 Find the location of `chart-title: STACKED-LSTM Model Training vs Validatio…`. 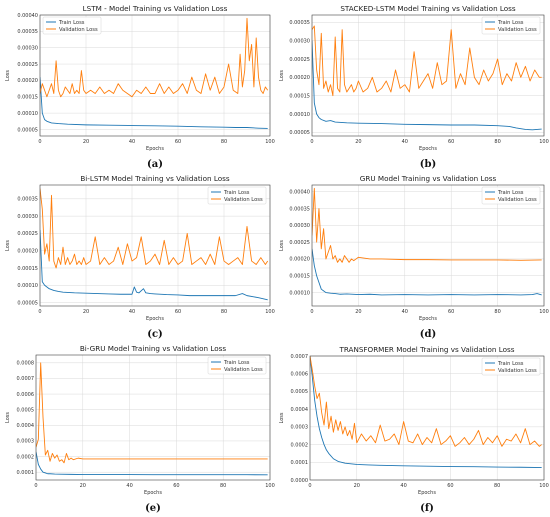

chart-title: STACKED-LSTM Model Training vs Validatio… is located at coordinates (428, 8).